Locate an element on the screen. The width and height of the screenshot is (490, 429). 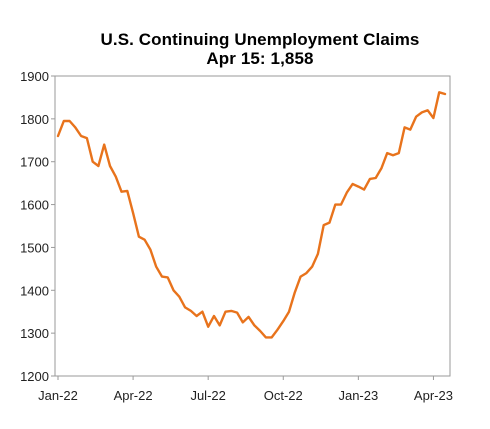
y-tick-label: 1200 is located at coordinates (34, 376).